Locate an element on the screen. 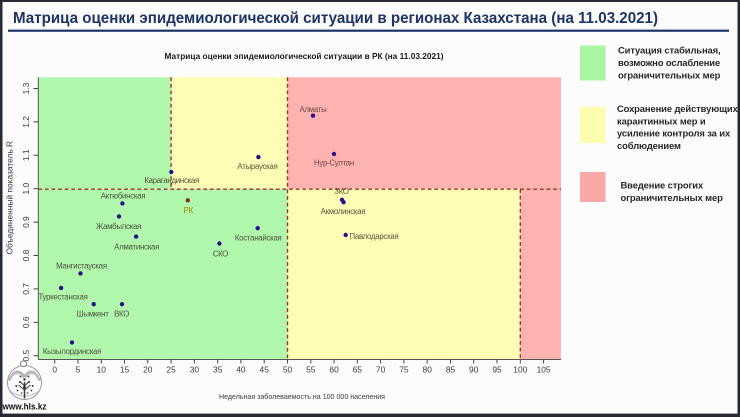 This screenshot has width=740, height=417. svg-text: 85 is located at coordinates (451, 370).